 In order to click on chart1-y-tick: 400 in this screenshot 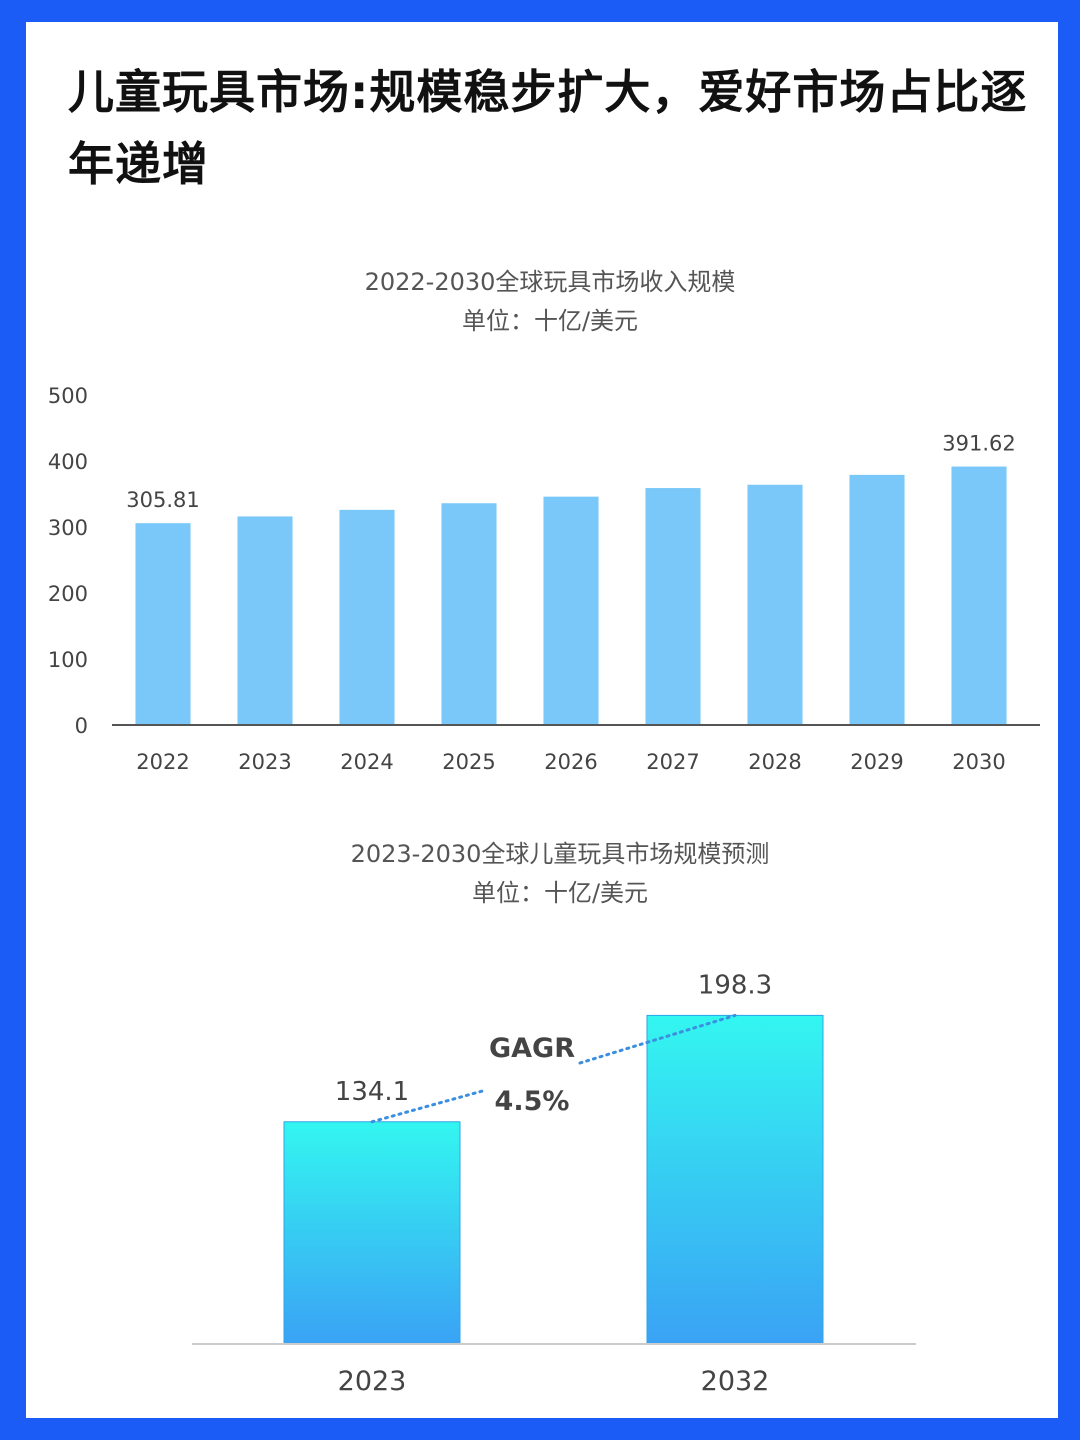, I will do `click(68, 462)`.